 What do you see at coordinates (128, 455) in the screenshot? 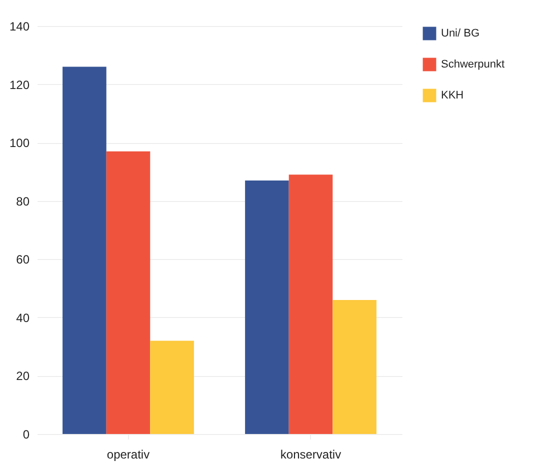
I see `x-tick-label: operativ` at bounding box center [128, 455].